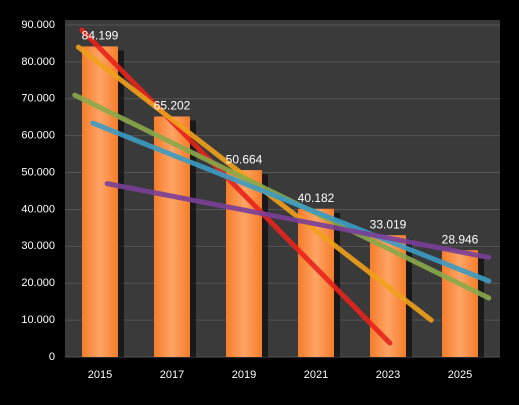 The height and width of the screenshot is (405, 519). What do you see at coordinates (460, 375) in the screenshot?
I see `x-tick-label: 2025` at bounding box center [460, 375].